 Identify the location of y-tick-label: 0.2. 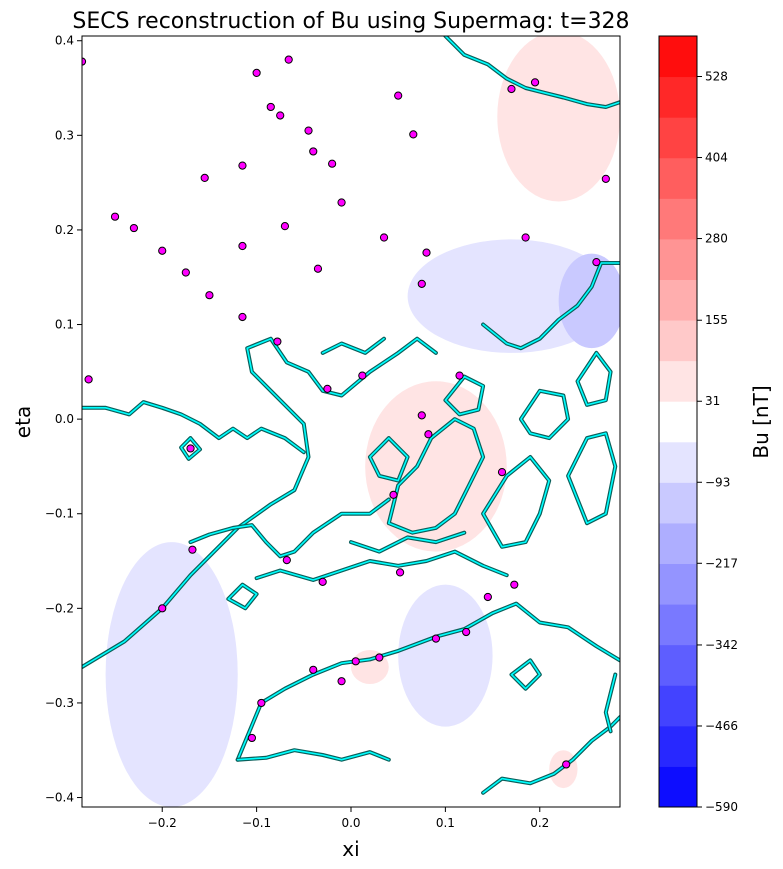
(64, 230).